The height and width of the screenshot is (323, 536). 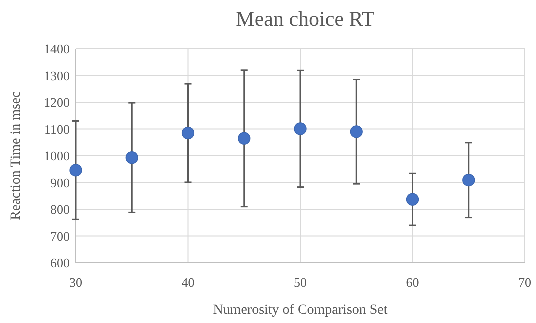 What do you see at coordinates (188, 282) in the screenshot?
I see `x-tick-label: 40` at bounding box center [188, 282].